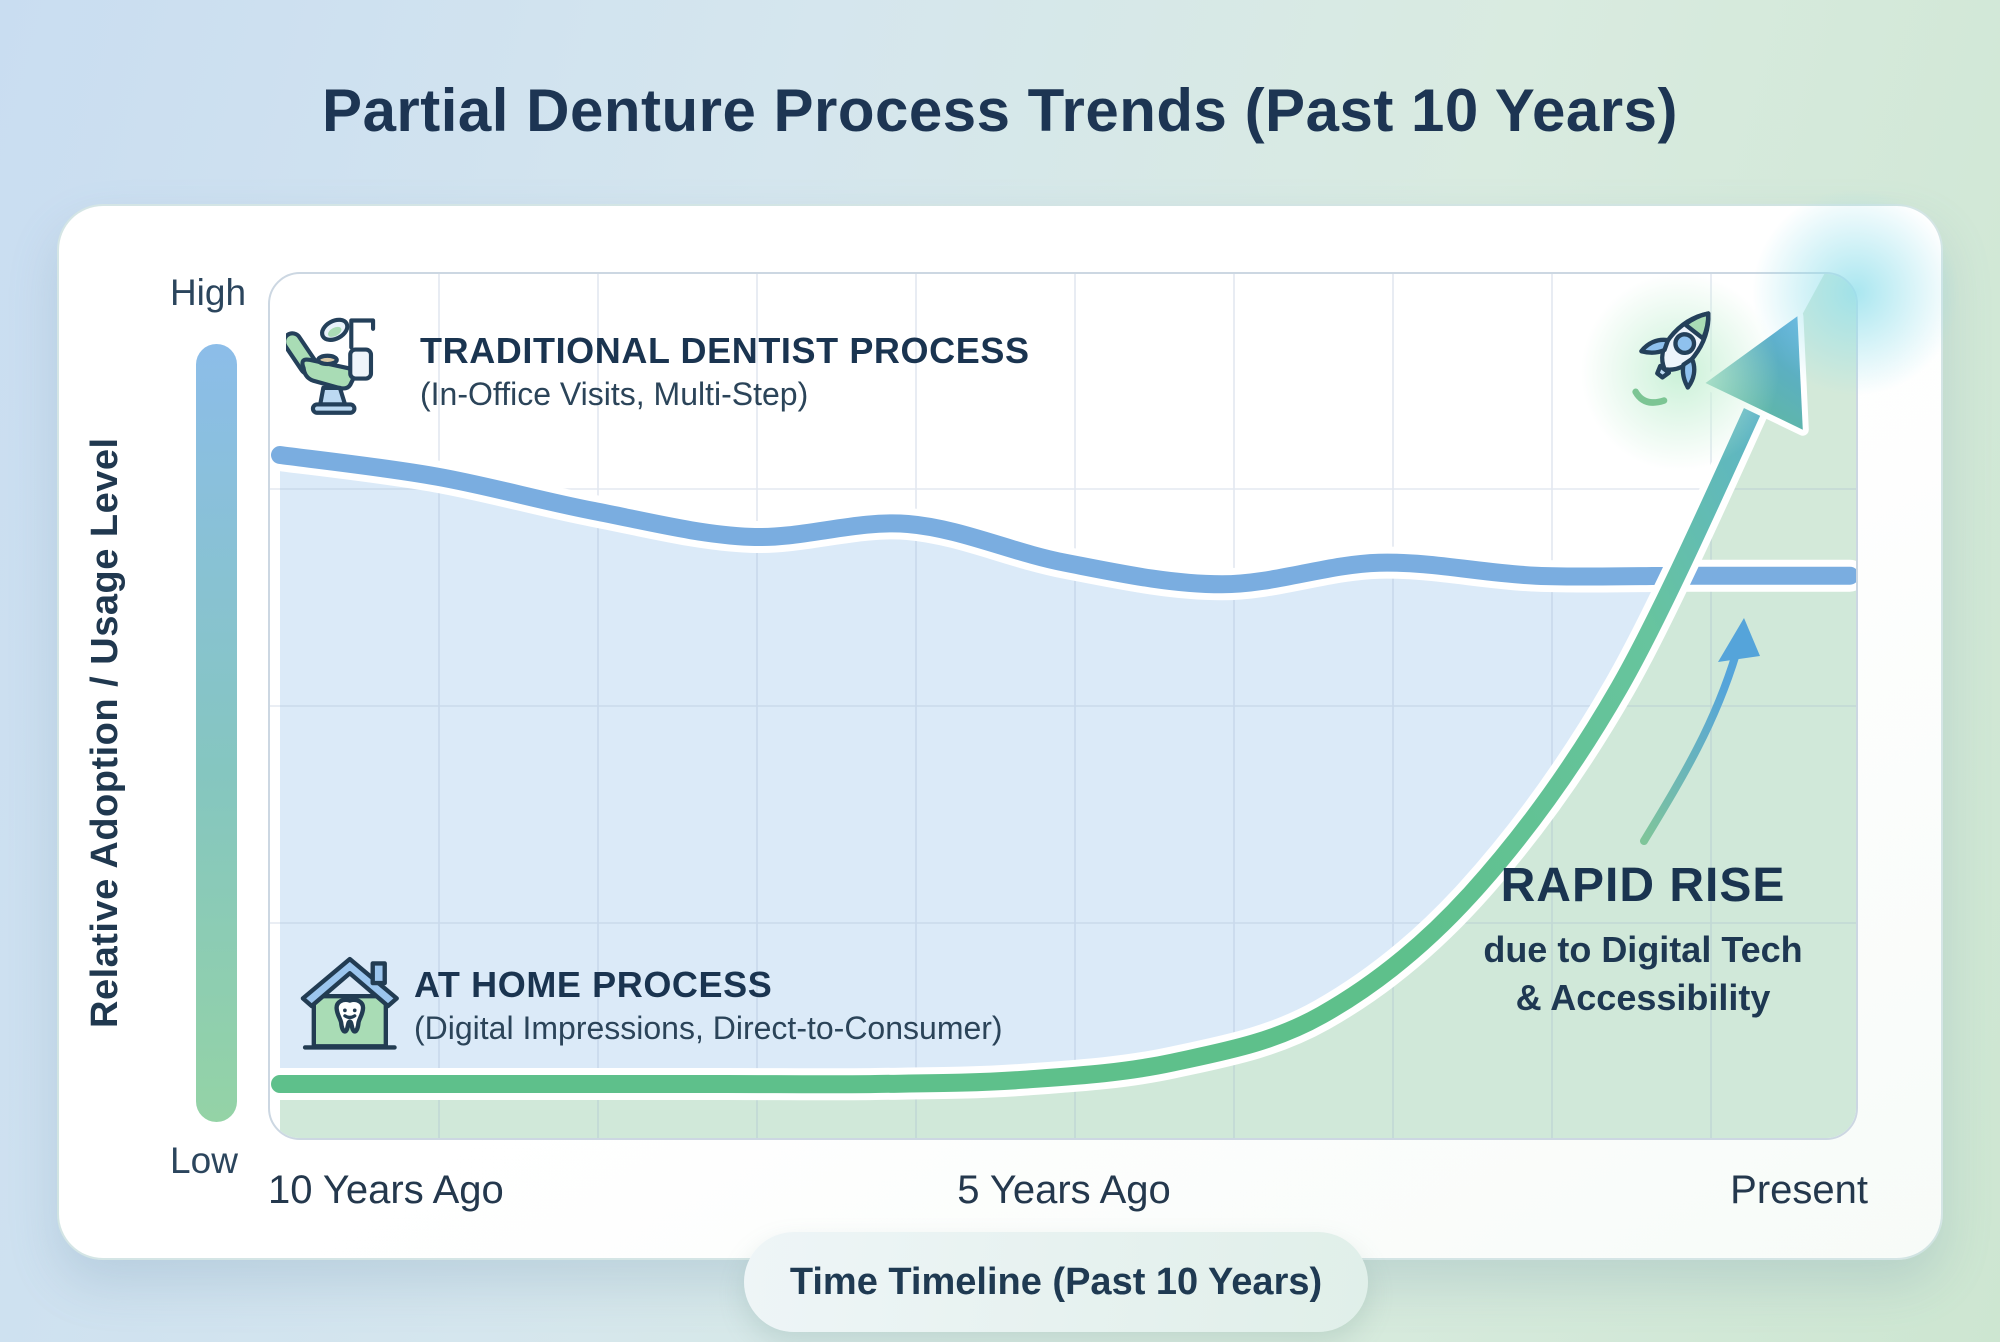 The width and height of the screenshot is (2000, 1342). I want to click on x-tick-present: Present, so click(1799, 1190).